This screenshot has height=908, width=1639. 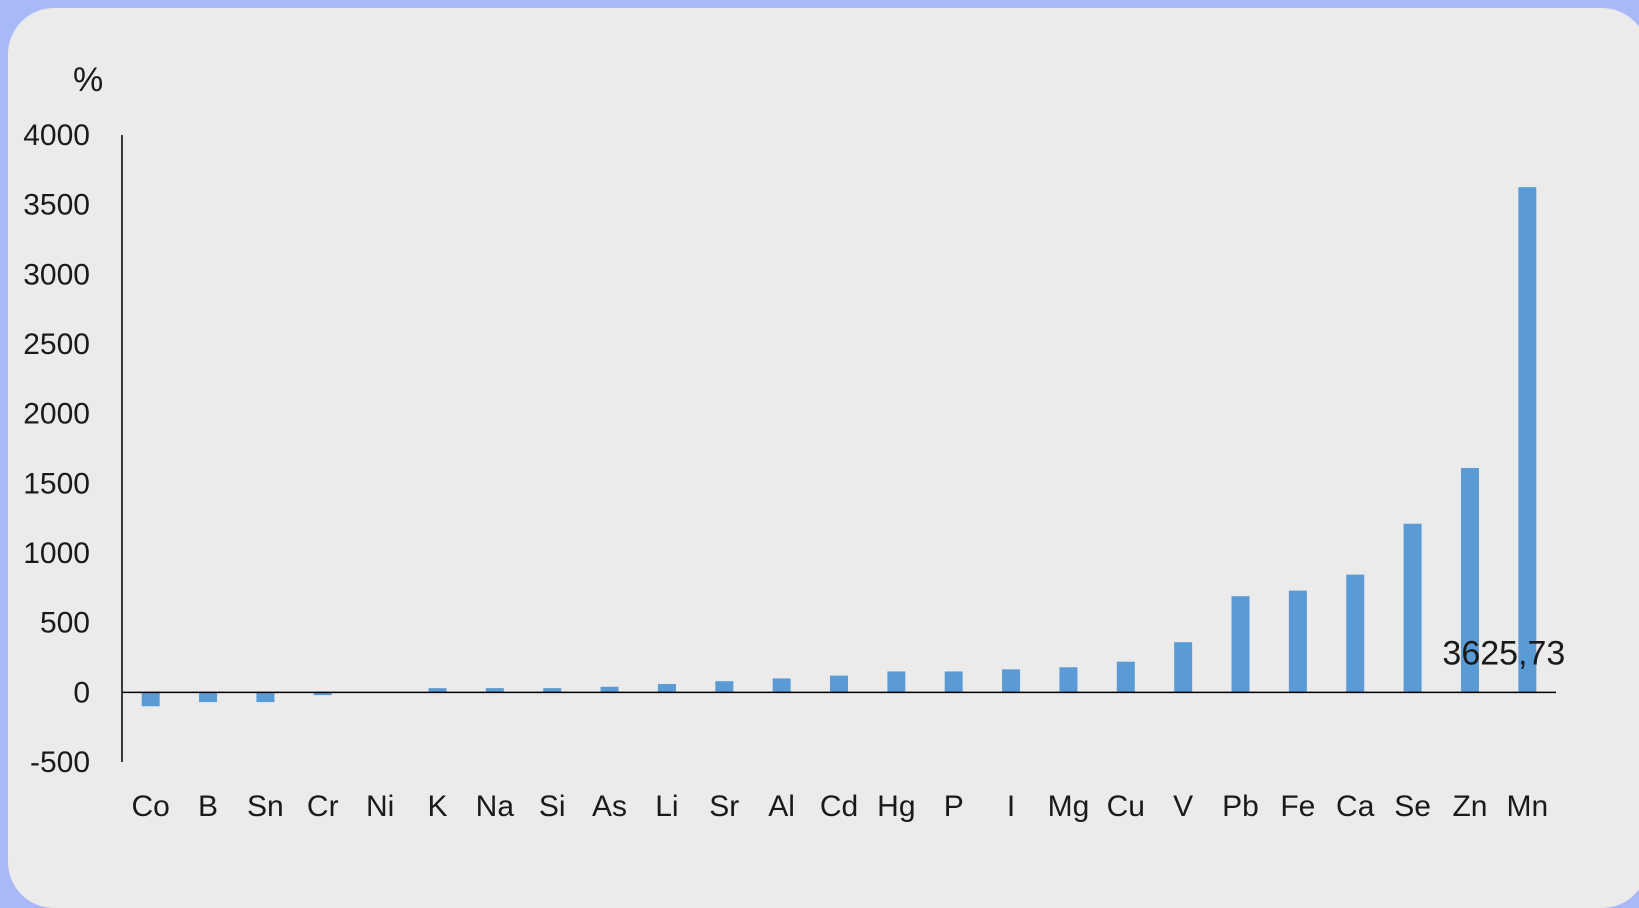 What do you see at coordinates (724, 806) in the screenshot?
I see `x-category-label: Sr` at bounding box center [724, 806].